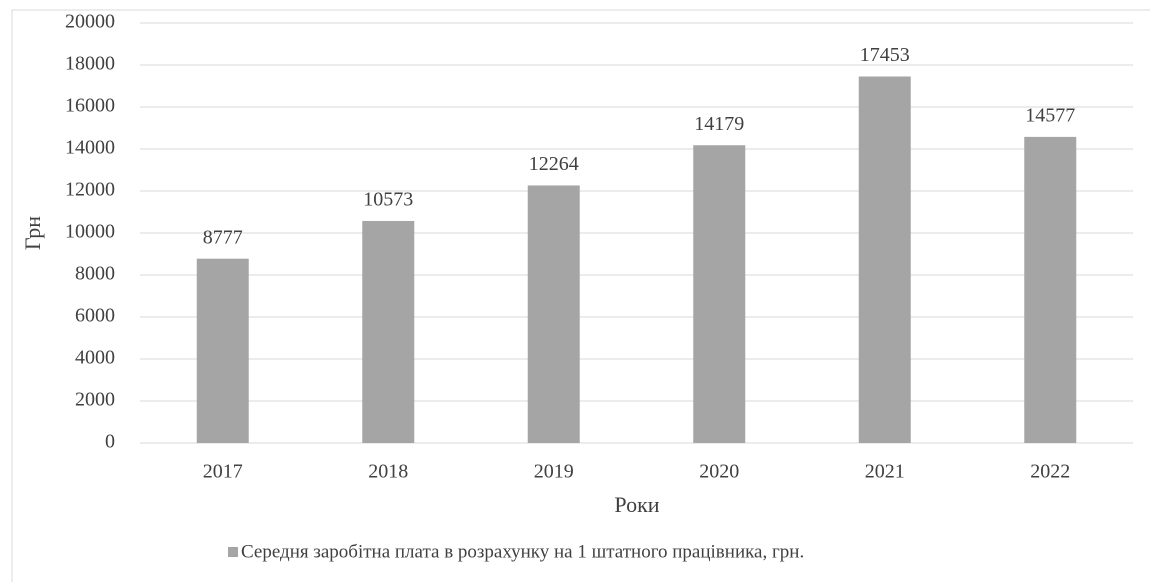 The height and width of the screenshot is (582, 1150). I want to click on data-label: 17453, so click(885, 55).